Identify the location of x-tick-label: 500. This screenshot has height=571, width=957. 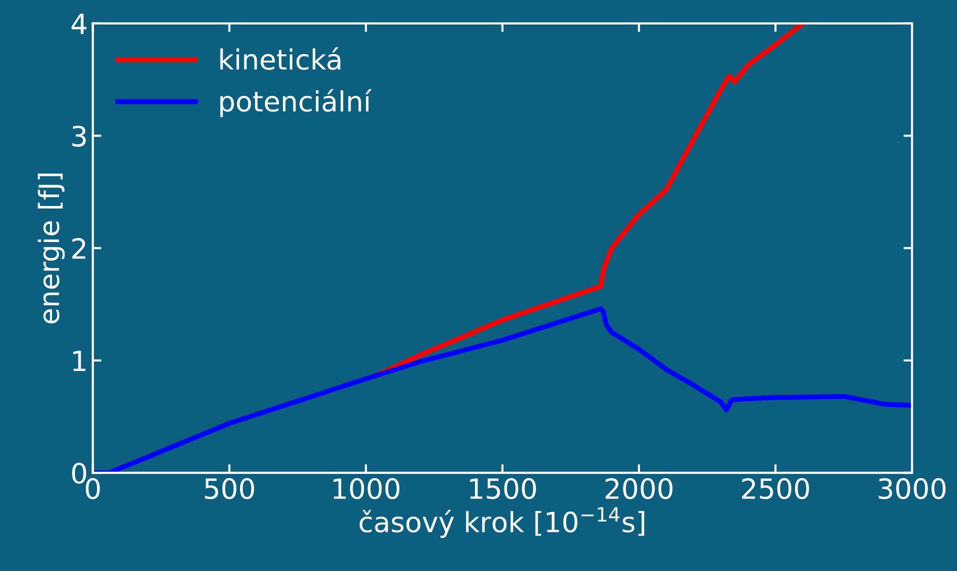
(229, 489).